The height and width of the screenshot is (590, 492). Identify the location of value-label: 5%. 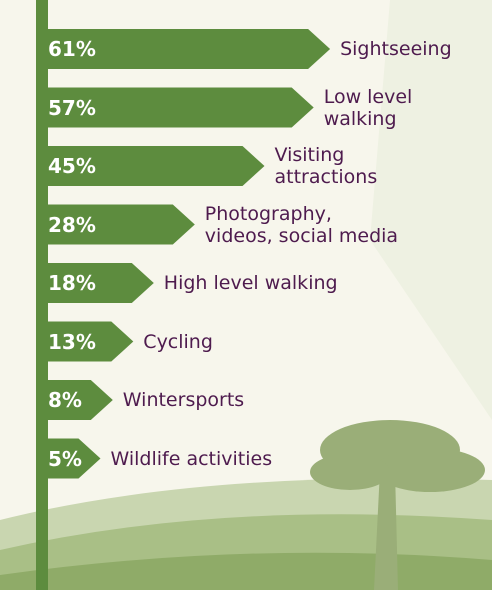
(65, 458).